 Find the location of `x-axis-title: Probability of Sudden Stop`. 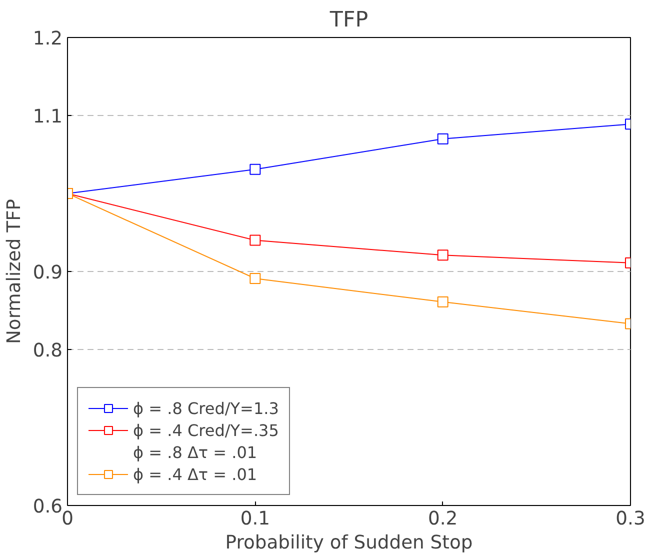

x-axis-title: Probability of Sudden Stop is located at coordinates (349, 543).